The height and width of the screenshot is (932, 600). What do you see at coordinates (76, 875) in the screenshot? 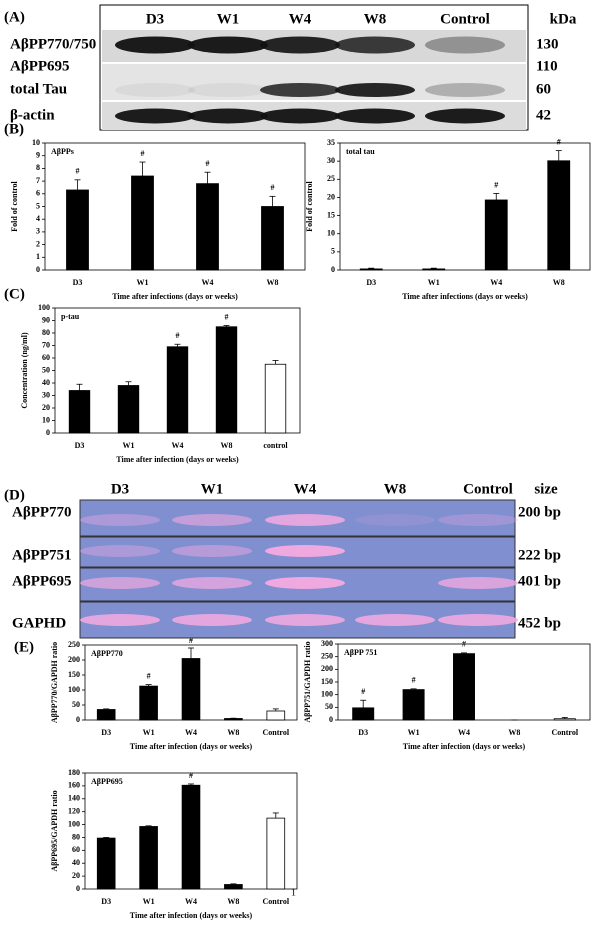
I see `y-tick-label: 20` at bounding box center [76, 875].